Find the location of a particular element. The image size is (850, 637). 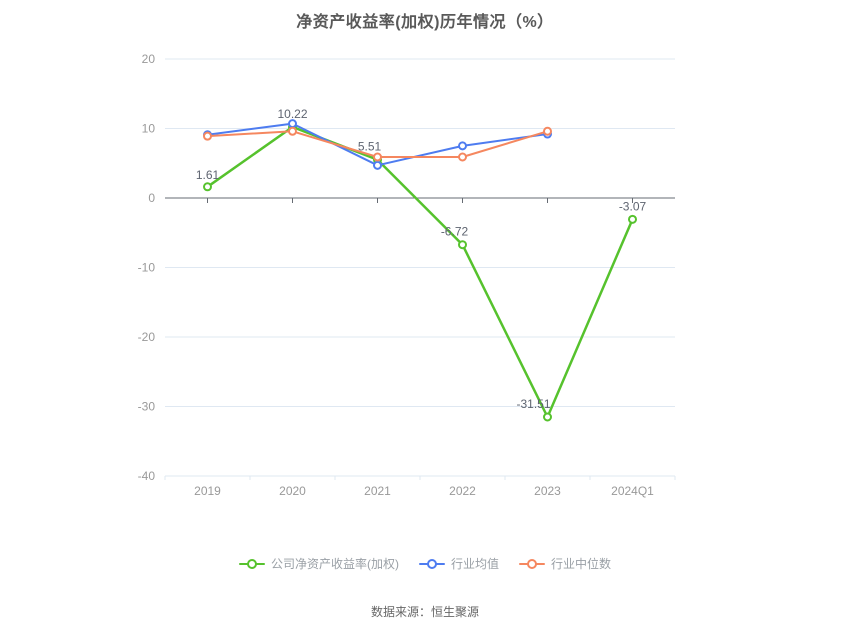

x-axis-tick-label: 2020 is located at coordinates (292, 491).